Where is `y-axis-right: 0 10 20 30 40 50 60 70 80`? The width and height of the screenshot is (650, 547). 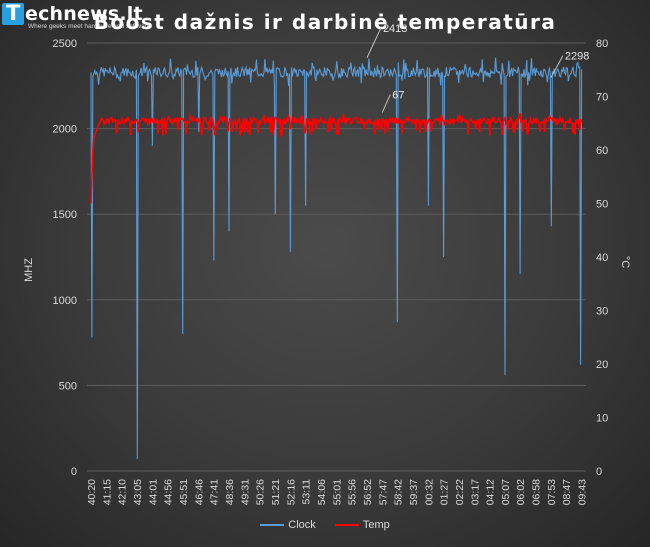 y-axis-right: 0 10 20 30 40 50 60 70 80 is located at coordinates (602, 258).